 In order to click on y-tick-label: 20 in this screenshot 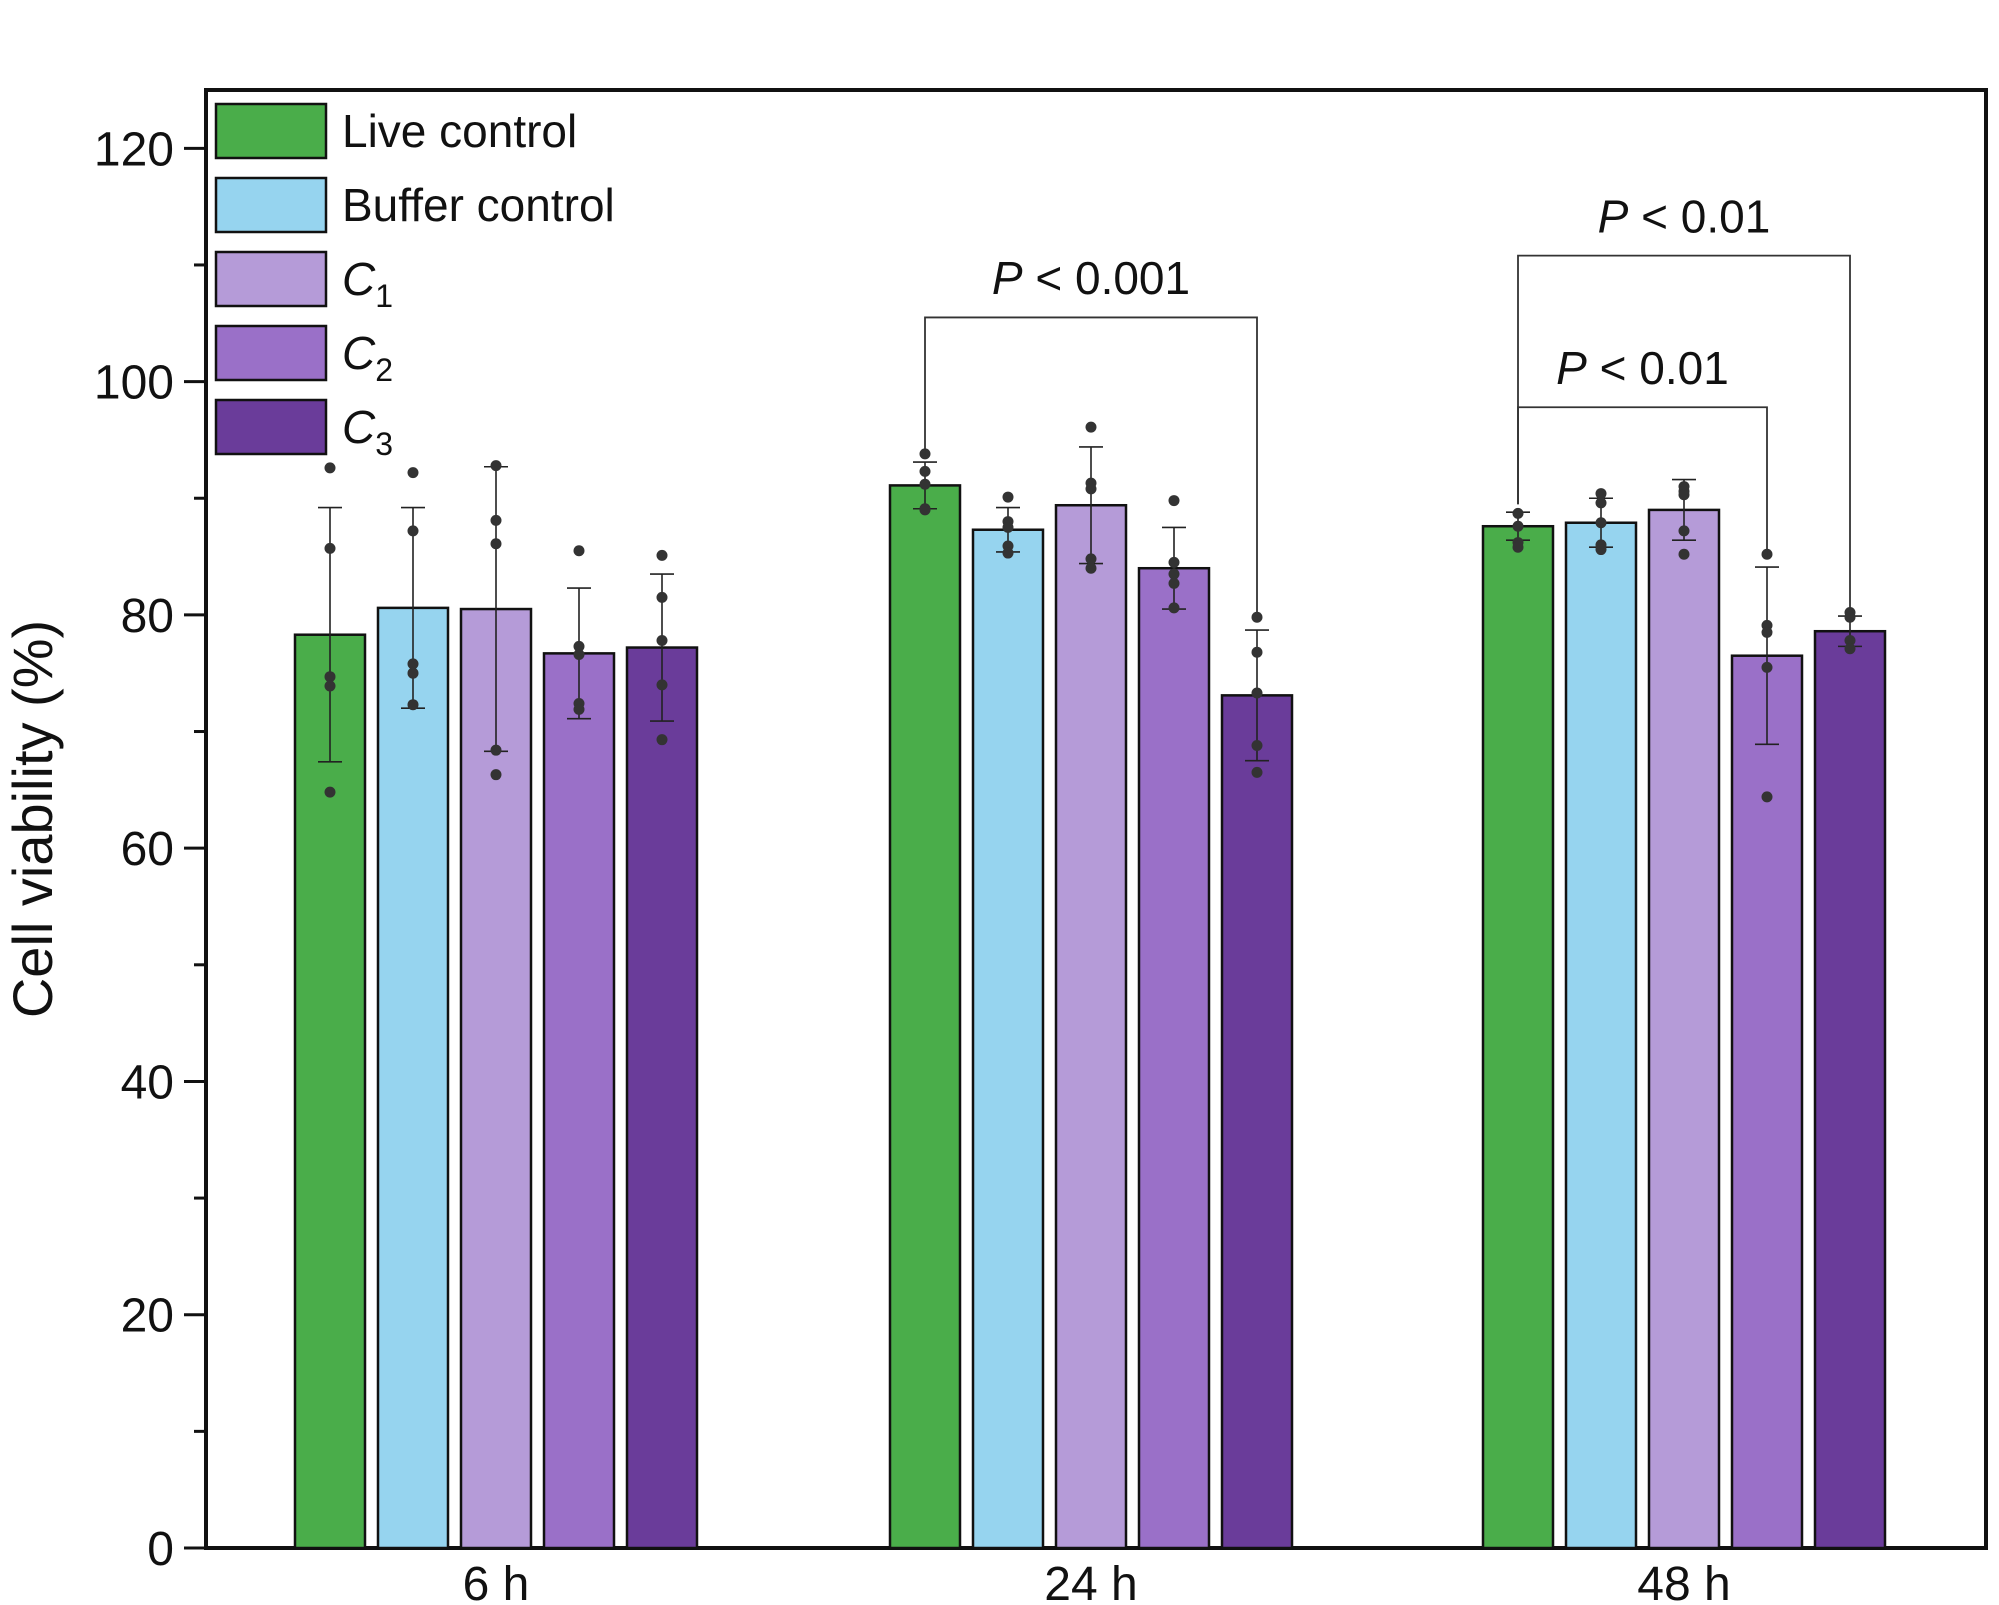, I will do `click(147, 1316)`.